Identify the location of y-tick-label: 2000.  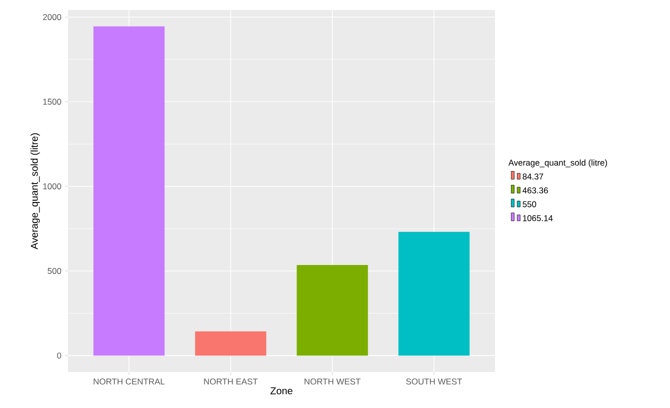
(52, 17).